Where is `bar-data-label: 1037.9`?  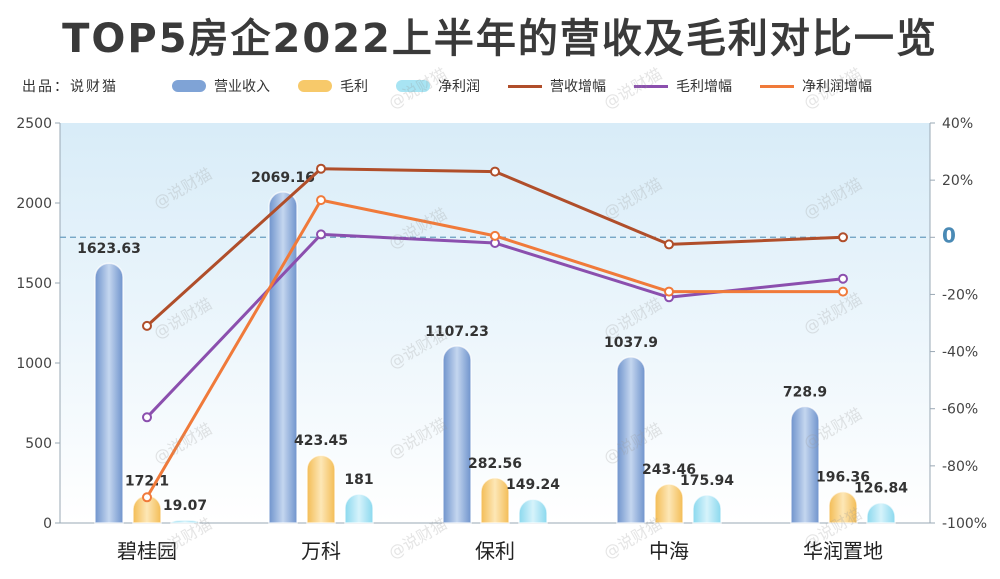
bar-data-label: 1037.9 is located at coordinates (631, 343).